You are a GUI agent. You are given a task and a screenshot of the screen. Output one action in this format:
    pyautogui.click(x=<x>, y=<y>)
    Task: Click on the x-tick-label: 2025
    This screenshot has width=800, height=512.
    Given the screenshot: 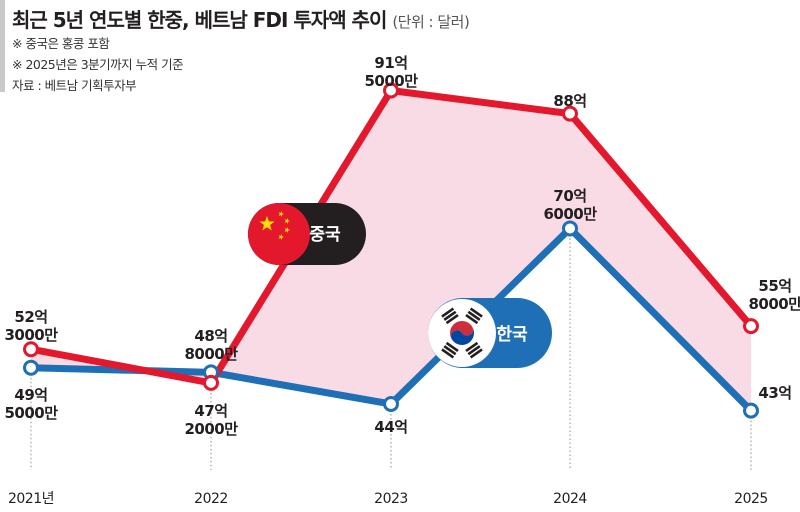 What is the action you would take?
    pyautogui.click(x=751, y=499)
    